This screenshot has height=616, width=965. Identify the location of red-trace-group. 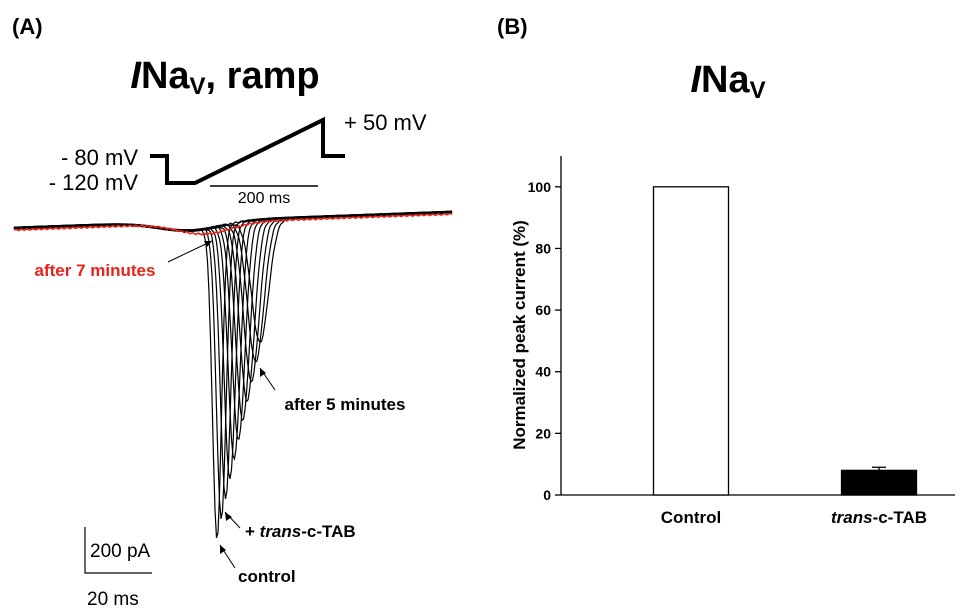
(233, 224).